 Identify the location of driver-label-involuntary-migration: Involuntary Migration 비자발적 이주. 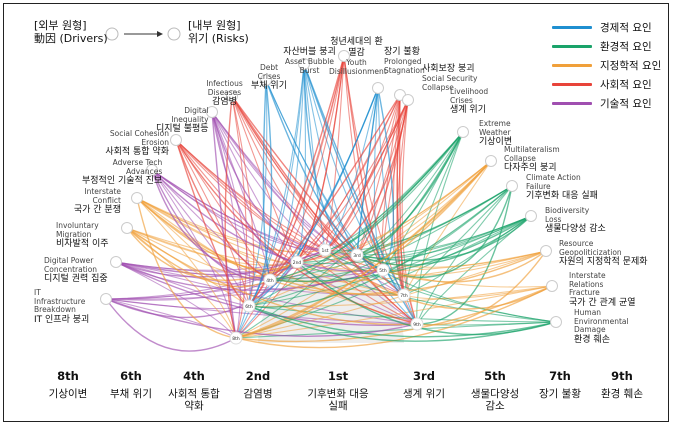
(86, 235).